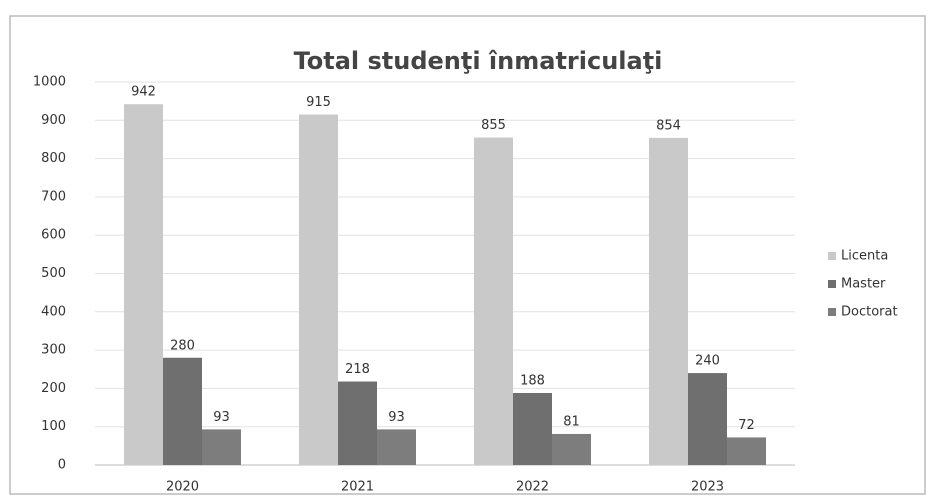 This screenshot has height=497, width=931. What do you see at coordinates (53, 120) in the screenshot?
I see `y-tick-label: 900` at bounding box center [53, 120].